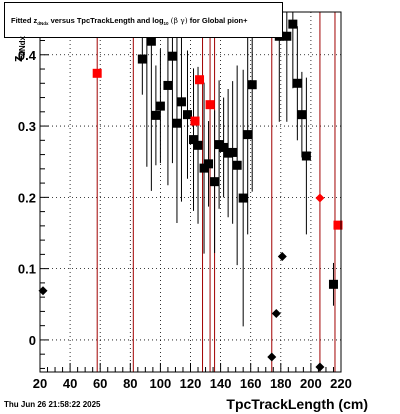 The width and height of the screenshot is (400, 414). What do you see at coordinates (297, 404) in the screenshot?
I see `x-axis-label: TpcTrackLength (cm)` at bounding box center [297, 404].